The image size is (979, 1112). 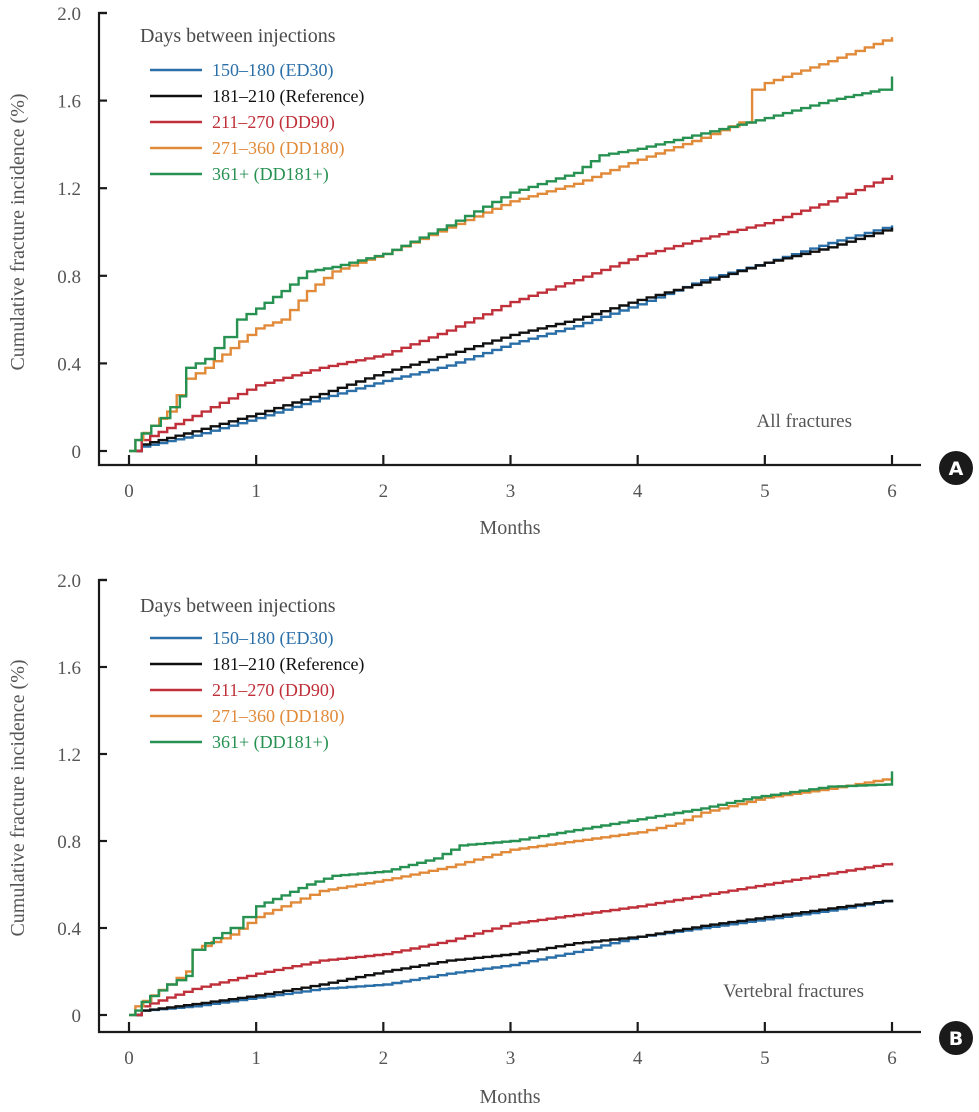 I want to click on panel-badge-b: B, so click(x=956, y=1038).